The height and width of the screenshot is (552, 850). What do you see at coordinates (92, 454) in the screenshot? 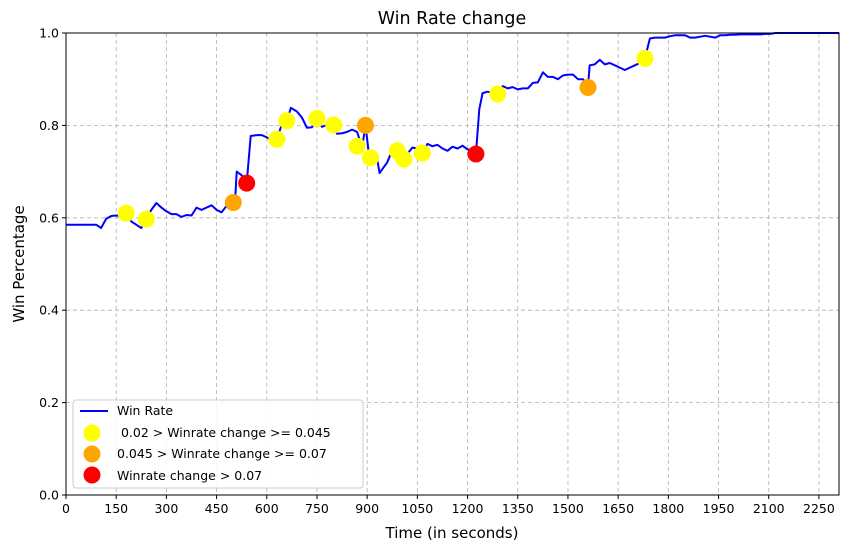
I see `legend-swatch-orange` at bounding box center [92, 454].